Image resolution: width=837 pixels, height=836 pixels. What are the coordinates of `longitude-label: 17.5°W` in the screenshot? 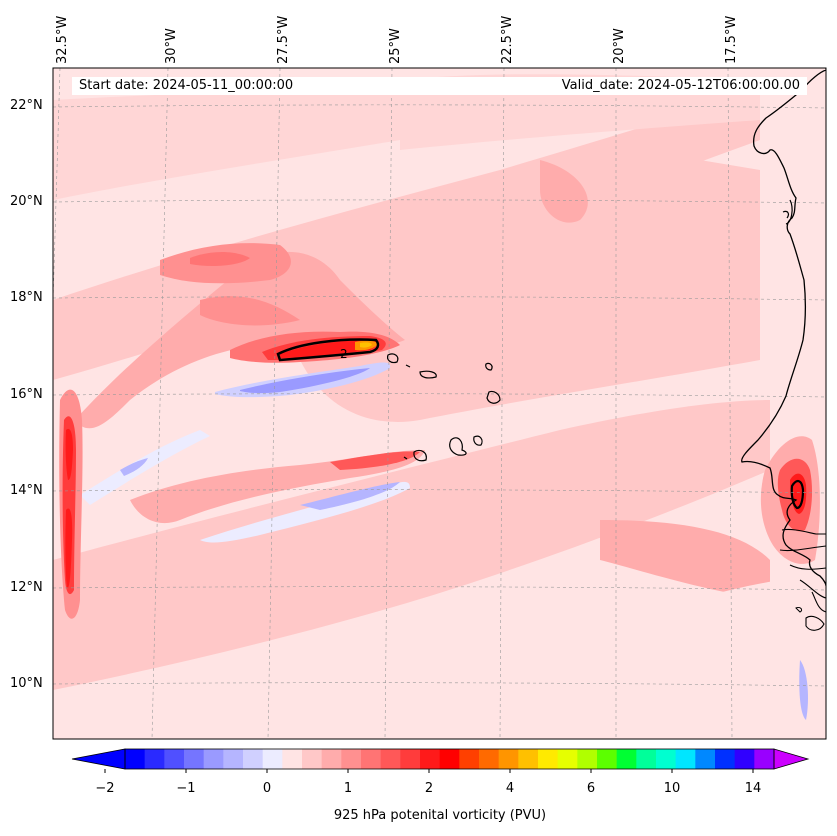 It's located at (731, 39).